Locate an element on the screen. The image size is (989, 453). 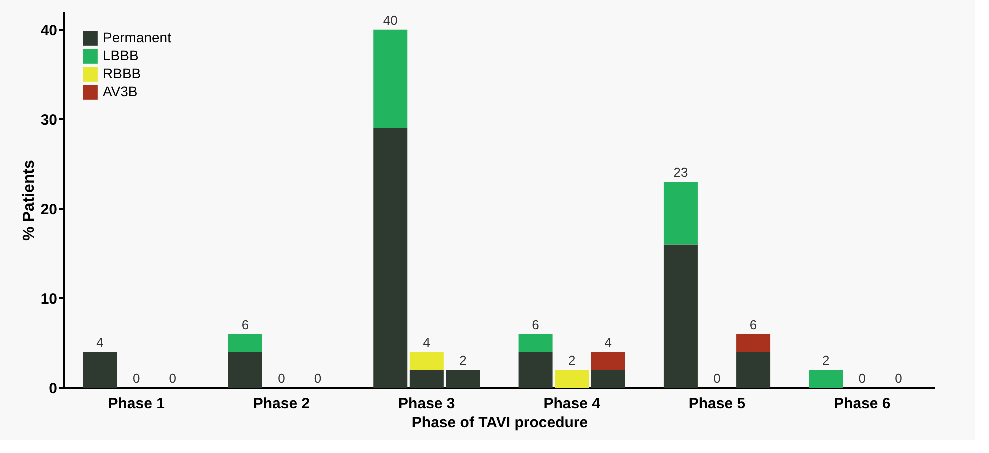
x-tick-label: Phase 3 is located at coordinates (427, 404).